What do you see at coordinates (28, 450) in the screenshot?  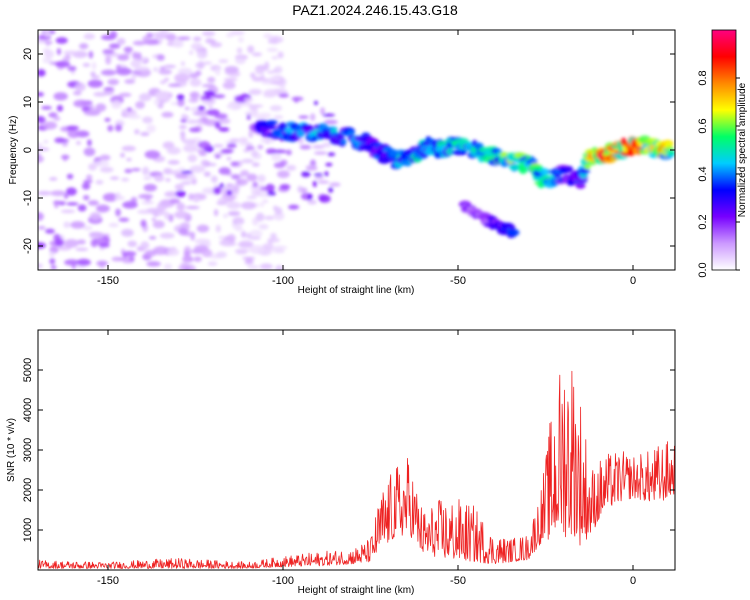 I see `y-tick-label: 3000` at bounding box center [28, 450].